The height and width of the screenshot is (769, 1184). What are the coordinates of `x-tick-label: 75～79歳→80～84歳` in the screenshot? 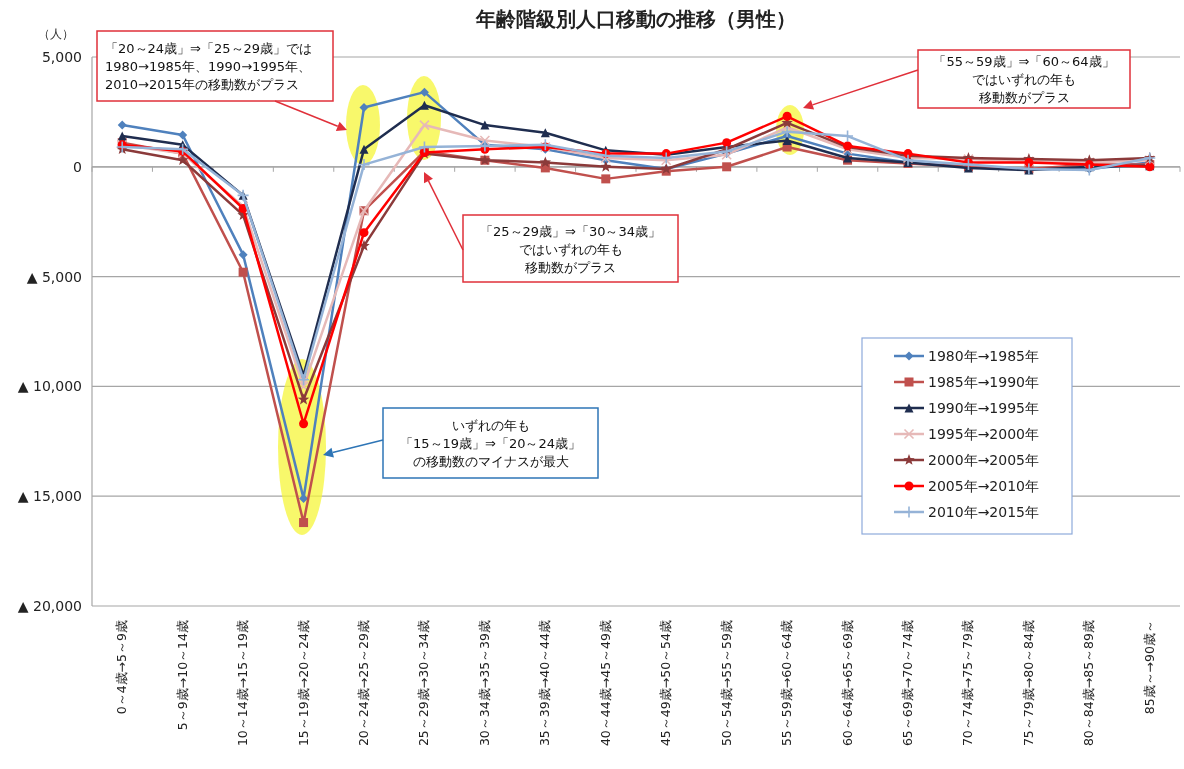 It's located at (1028, 683).